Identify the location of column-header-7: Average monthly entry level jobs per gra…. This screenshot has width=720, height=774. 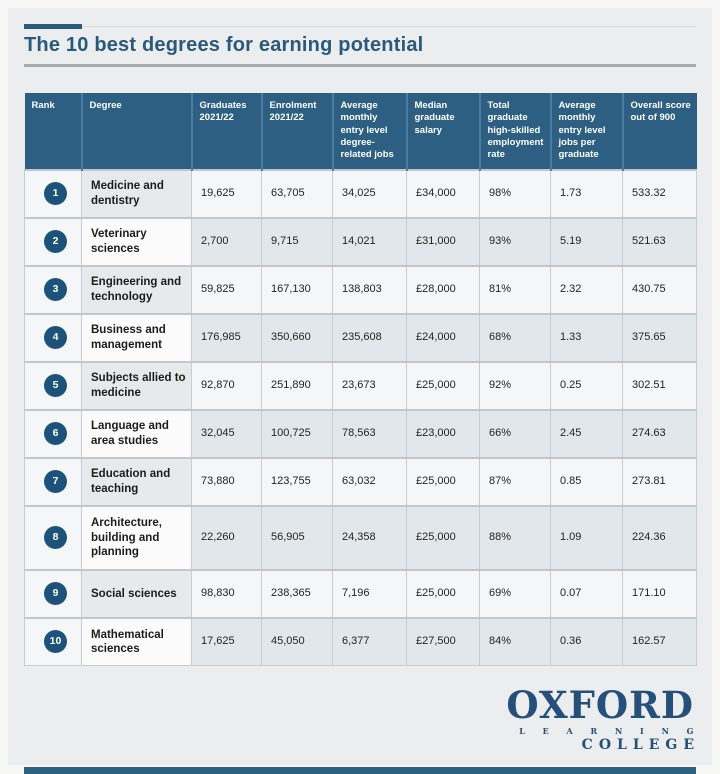
(586, 131).